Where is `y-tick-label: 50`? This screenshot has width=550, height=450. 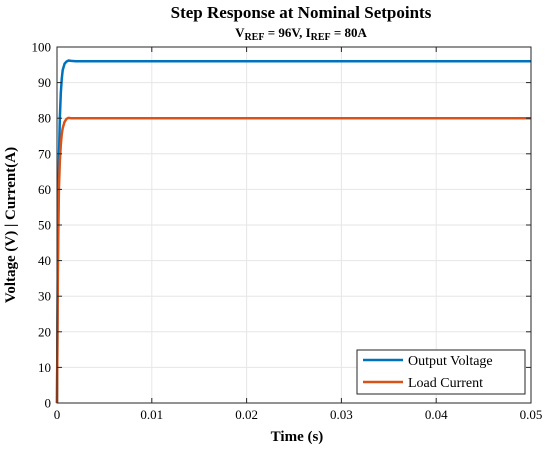 y-tick-label: 50 is located at coordinates (44, 225).